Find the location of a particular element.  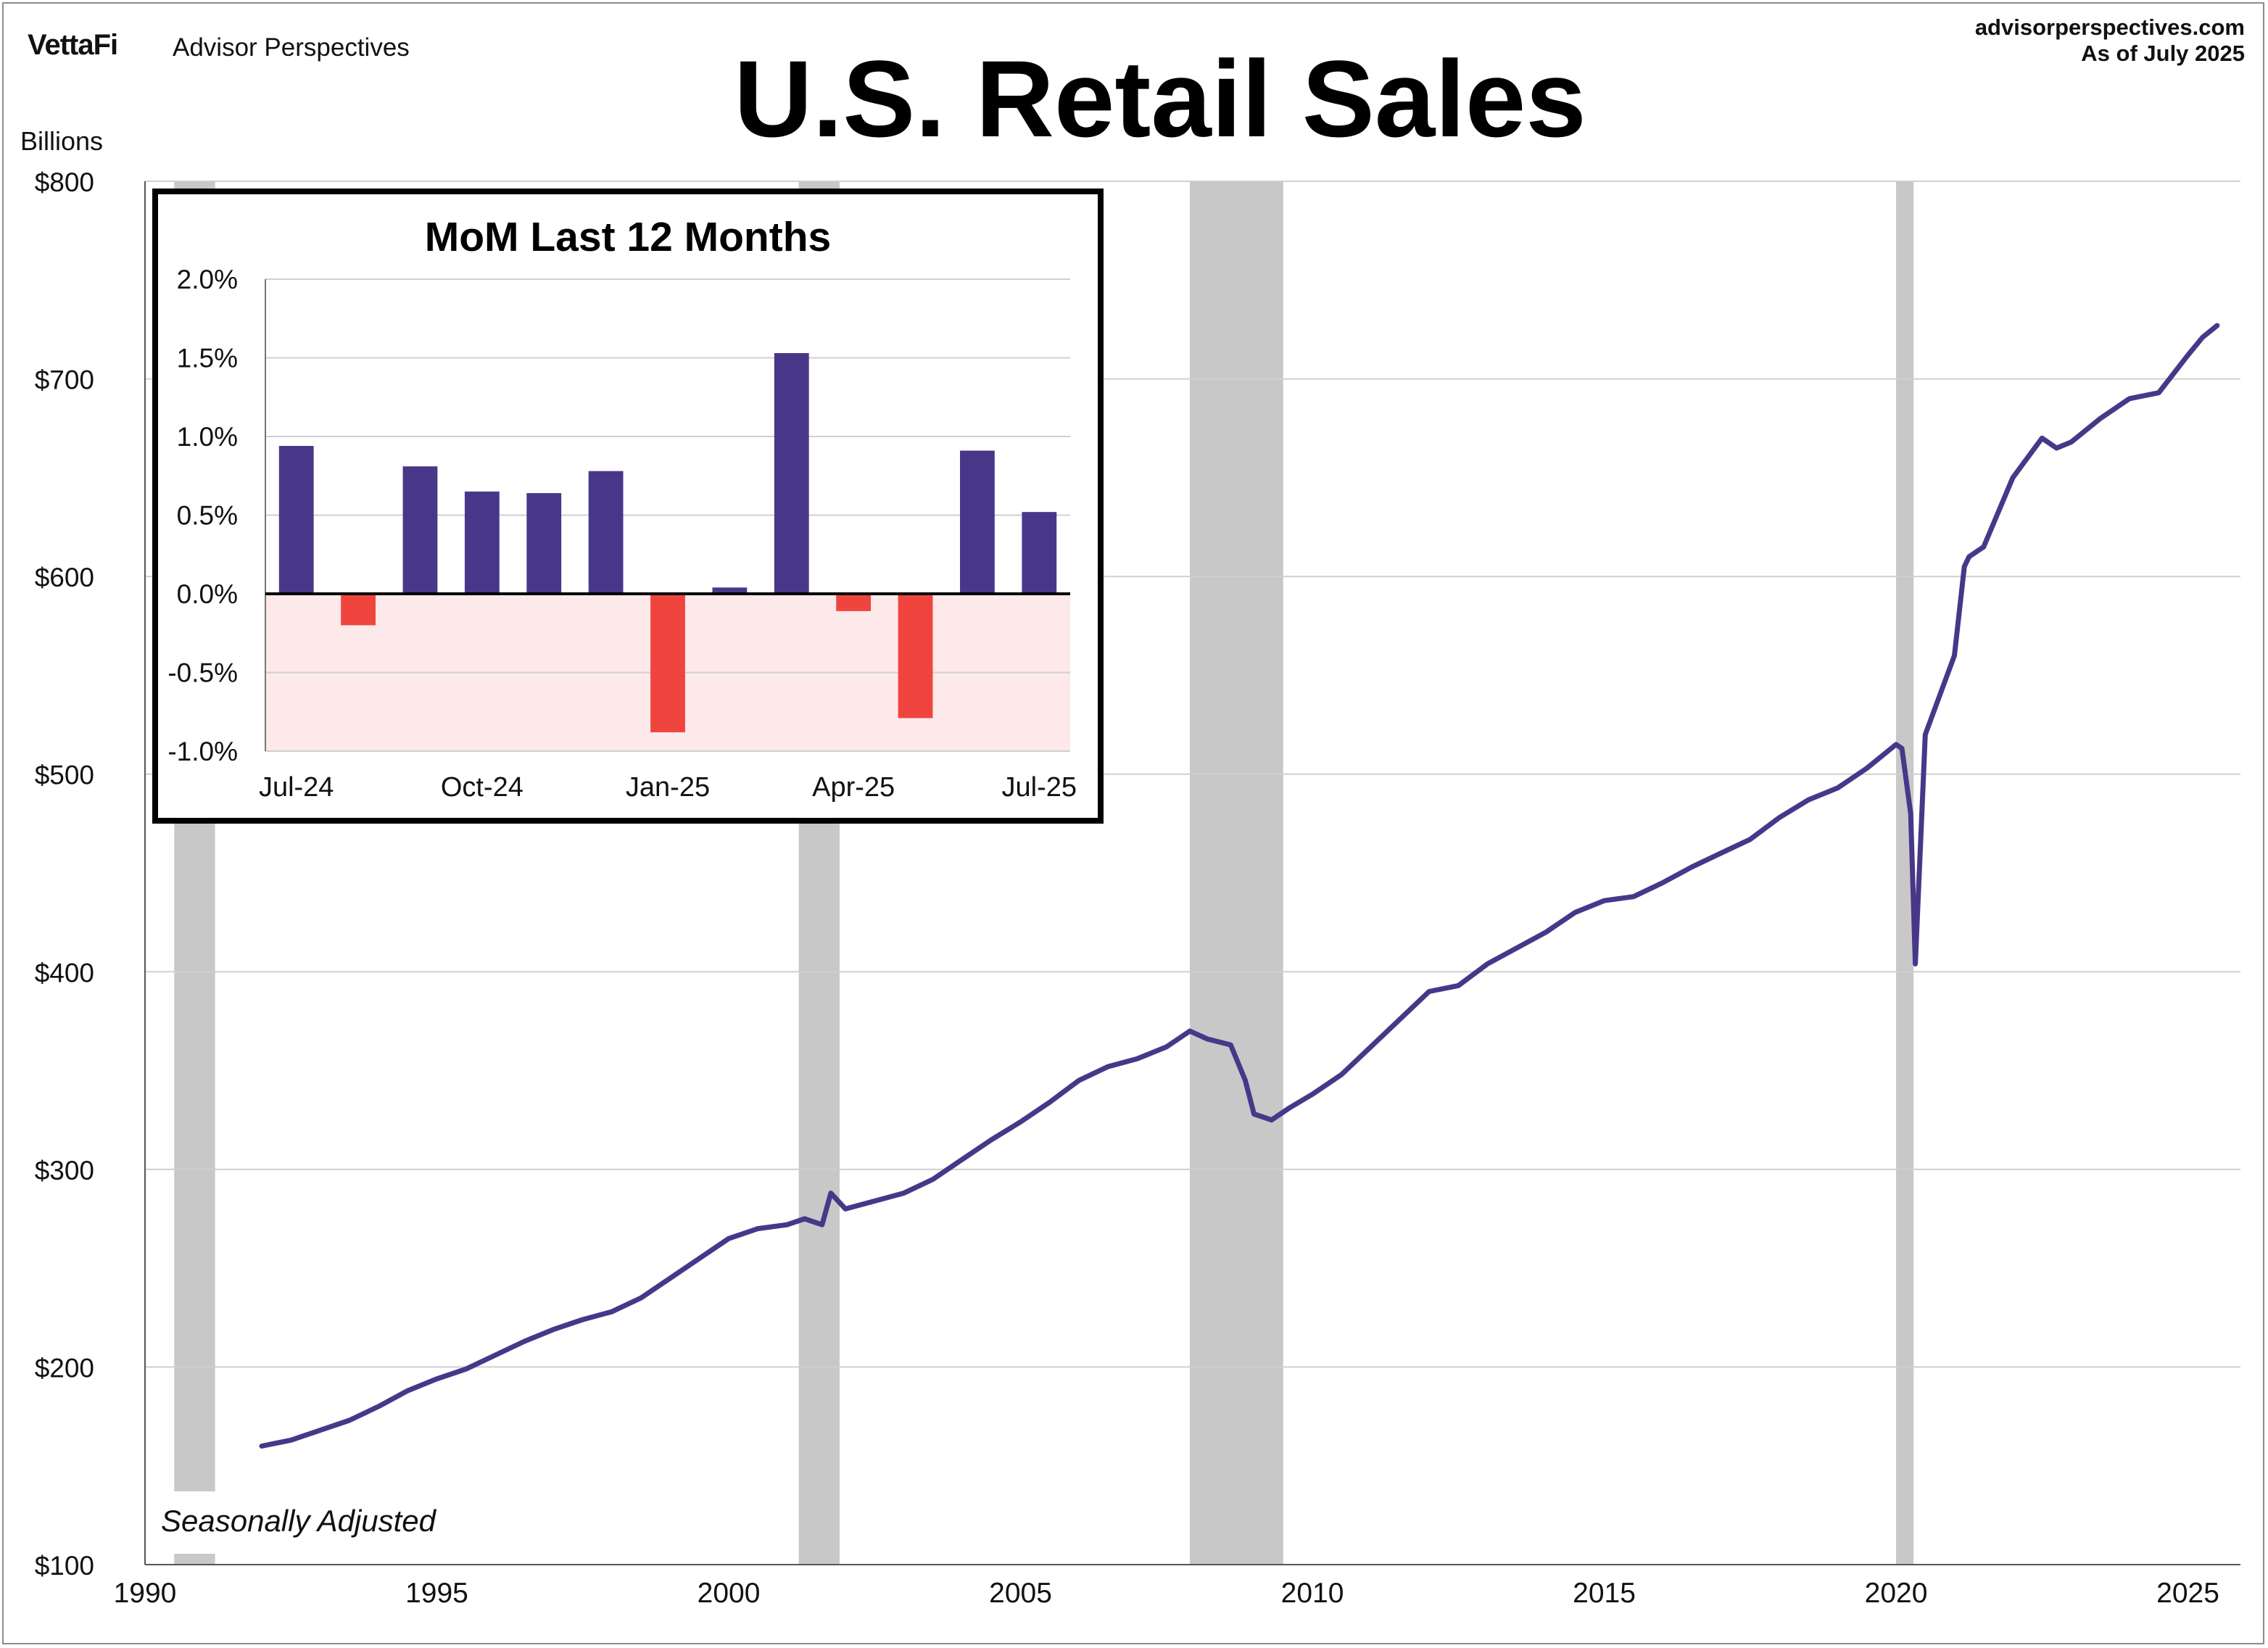

y-tick-label: $200 is located at coordinates (64, 1368).